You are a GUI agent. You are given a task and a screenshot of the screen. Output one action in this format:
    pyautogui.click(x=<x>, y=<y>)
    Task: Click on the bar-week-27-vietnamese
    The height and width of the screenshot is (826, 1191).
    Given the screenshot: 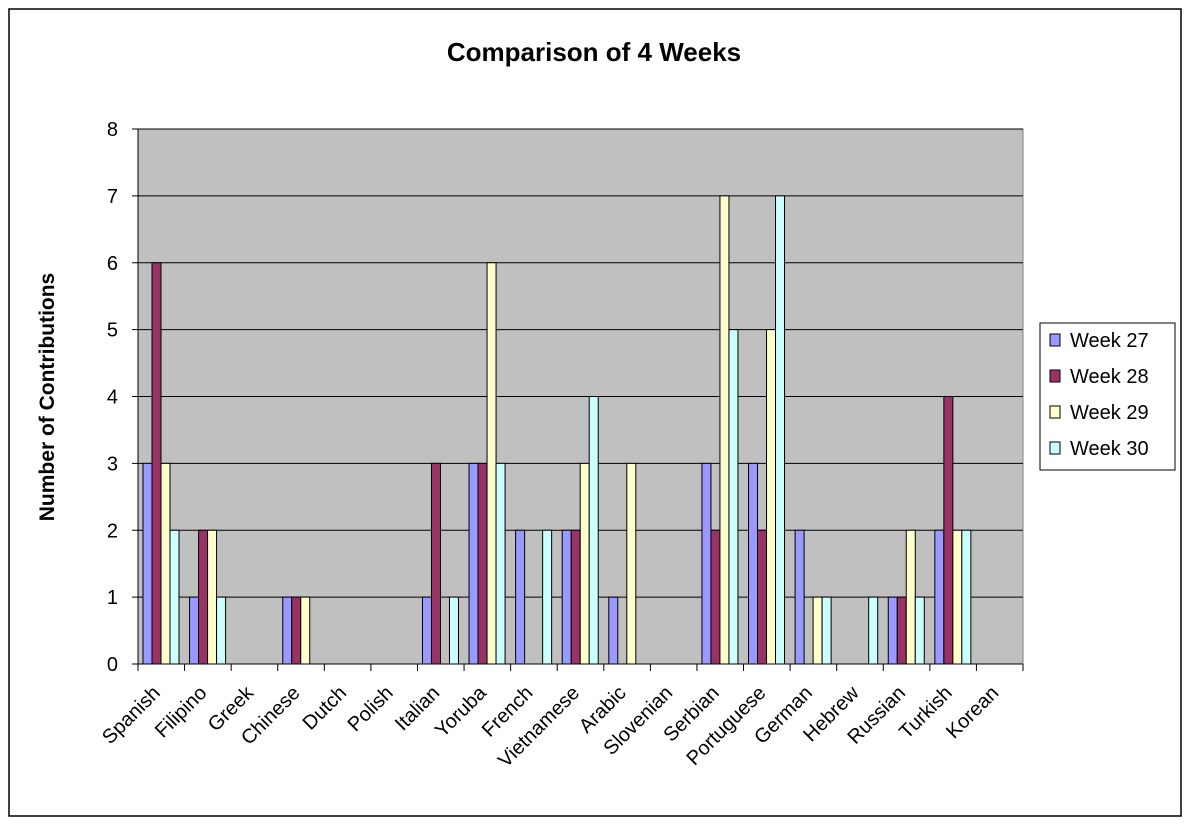 What is the action you would take?
    pyautogui.click(x=566, y=597)
    